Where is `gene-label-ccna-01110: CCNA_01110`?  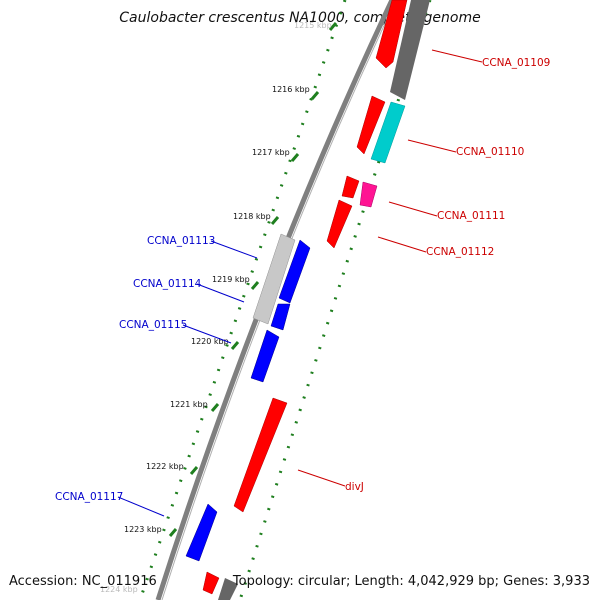 gene-label-ccna-01110: CCNA_01110 is located at coordinates (490, 152).